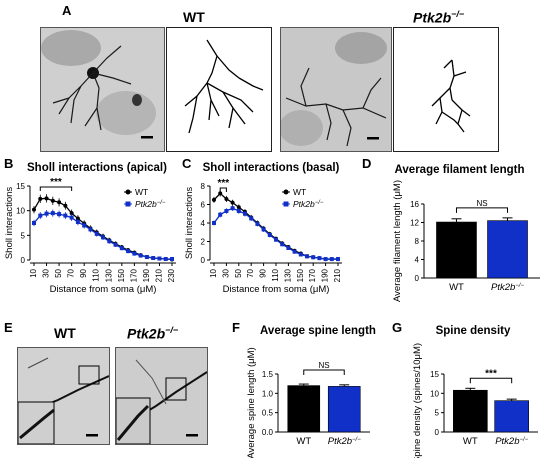  Describe the element at coordinates (8, 327) in the screenshot. I see `panel-label-e: E` at that location.